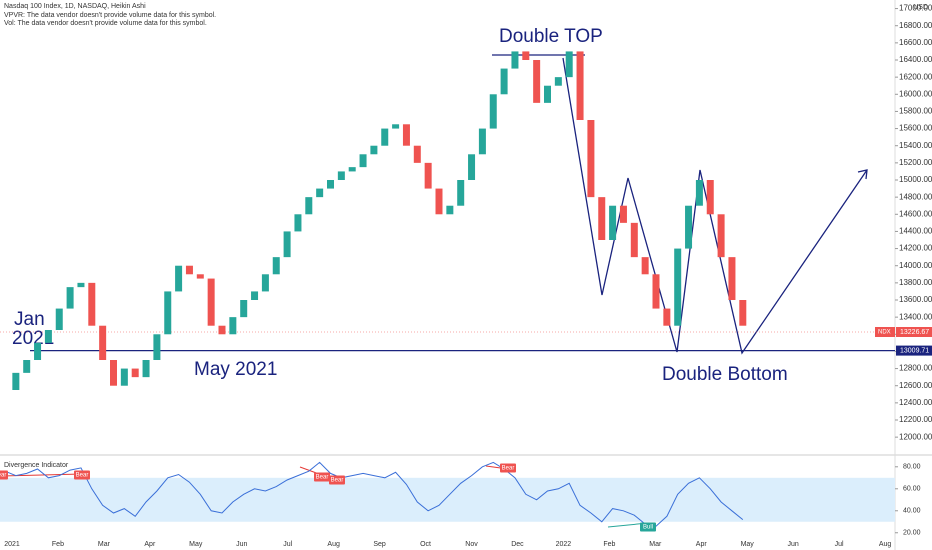 The height and width of the screenshot is (550, 932). Describe the element at coordinates (915, 368) in the screenshot. I see `y-tick-label: 12800.00` at that location.